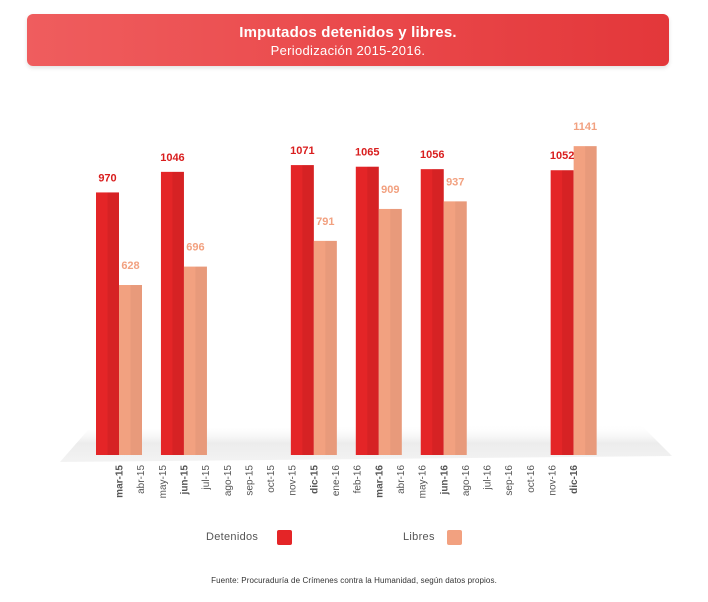 This screenshot has height=602, width=708. What do you see at coordinates (206, 478) in the screenshot?
I see `x-tick-label-jul-15: jul-15` at bounding box center [206, 478].